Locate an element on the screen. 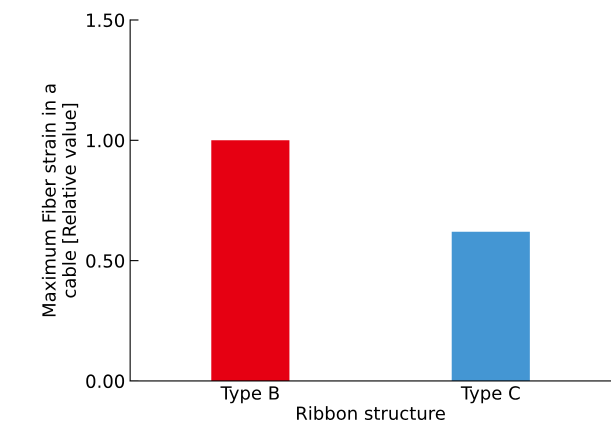 The image size is (611, 444). y-tick-label: 0.50 is located at coordinates (105, 261).